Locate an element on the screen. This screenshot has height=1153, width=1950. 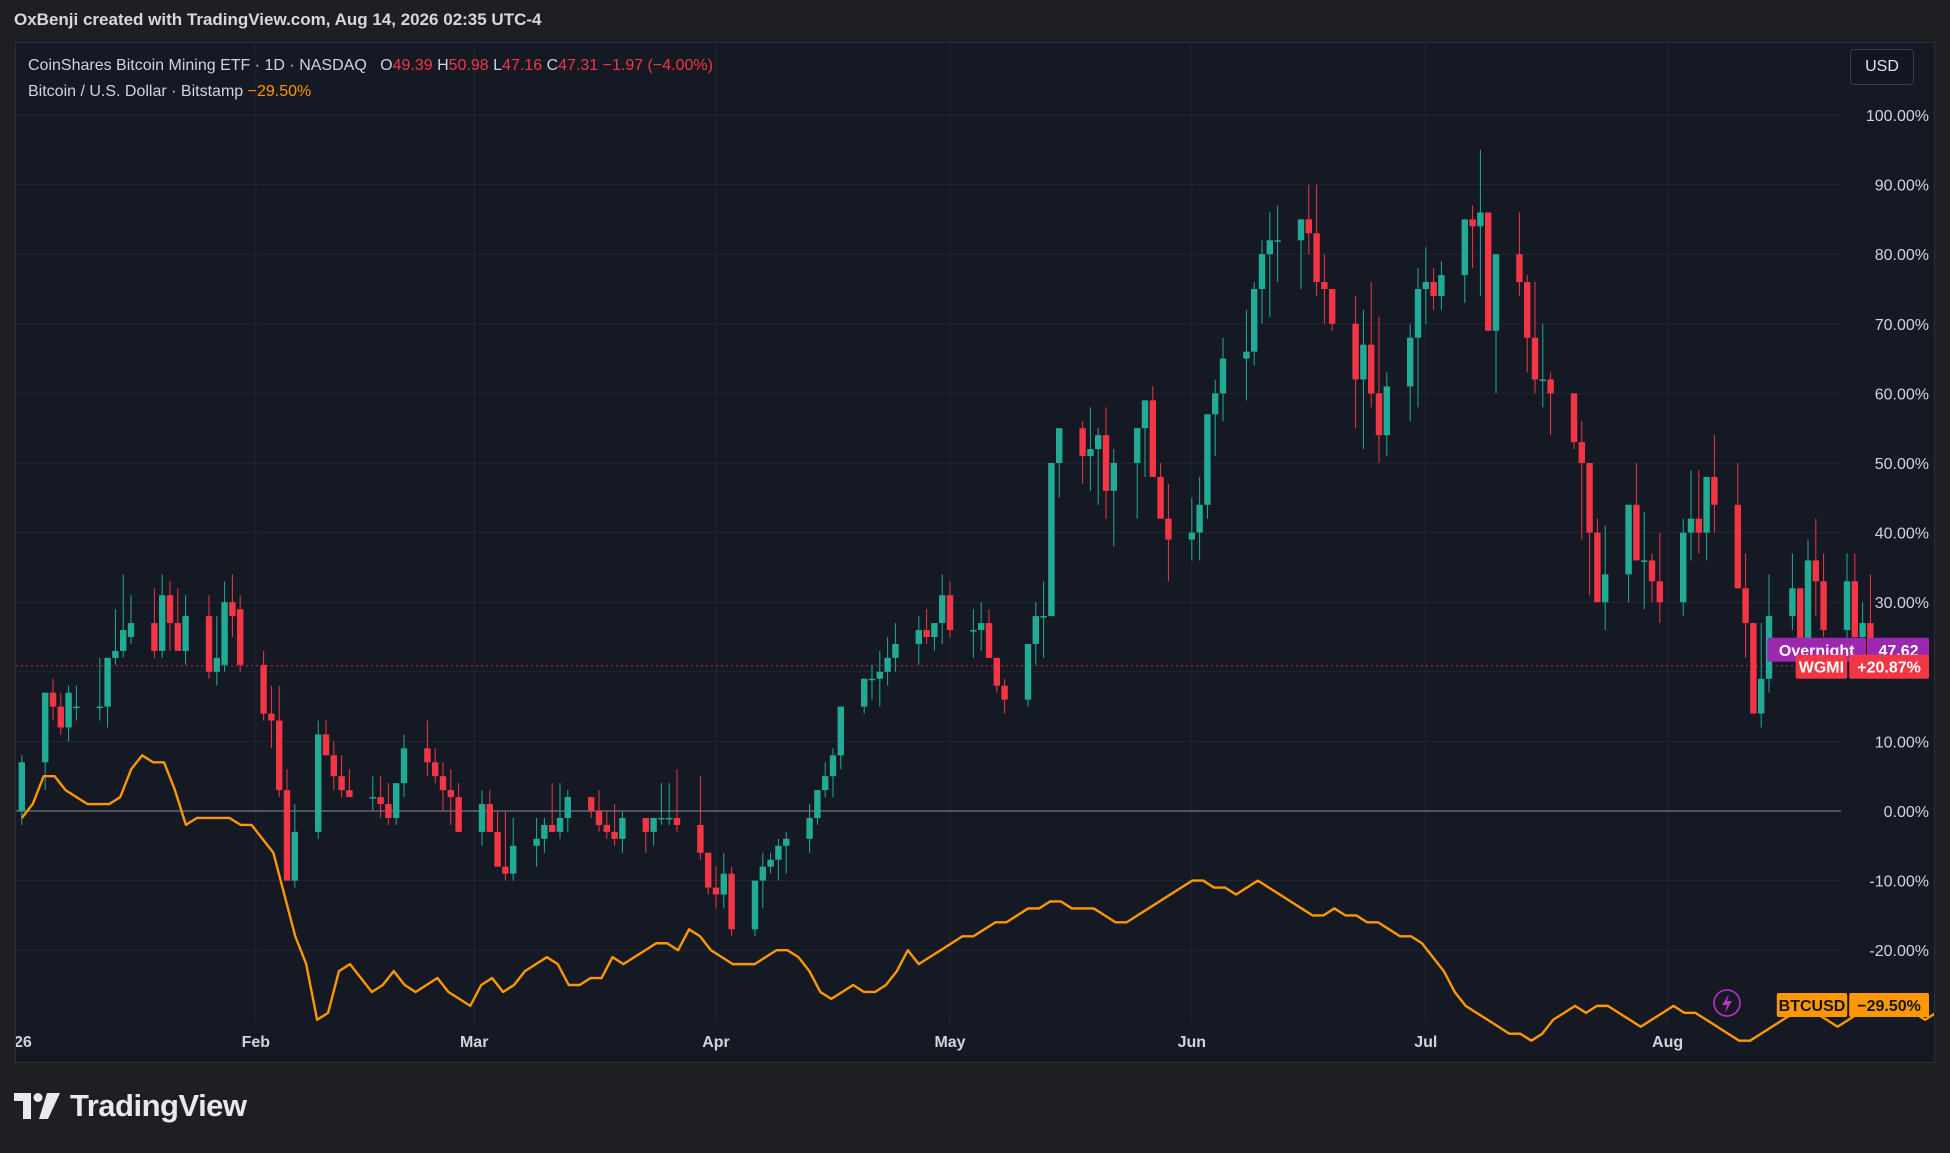
legend-btc-name: Bitcoin / U.S. Dollar · Bitstamp is located at coordinates (136, 91).